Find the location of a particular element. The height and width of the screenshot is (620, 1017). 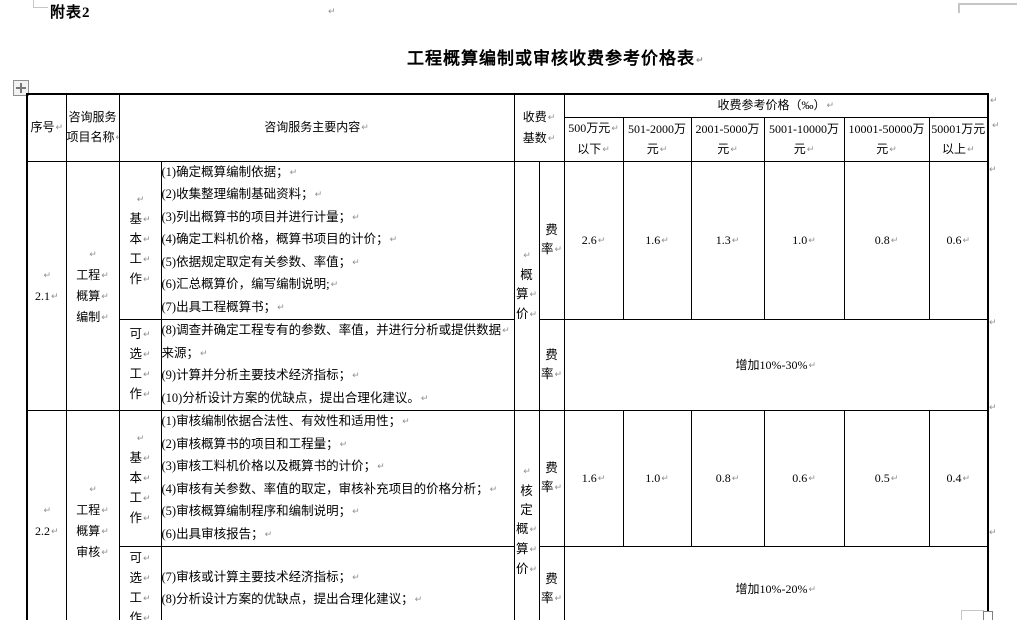

row-2-2-optional-label: 可↵ 选↵ 工↵ 作↵ is located at coordinates (140, 583).